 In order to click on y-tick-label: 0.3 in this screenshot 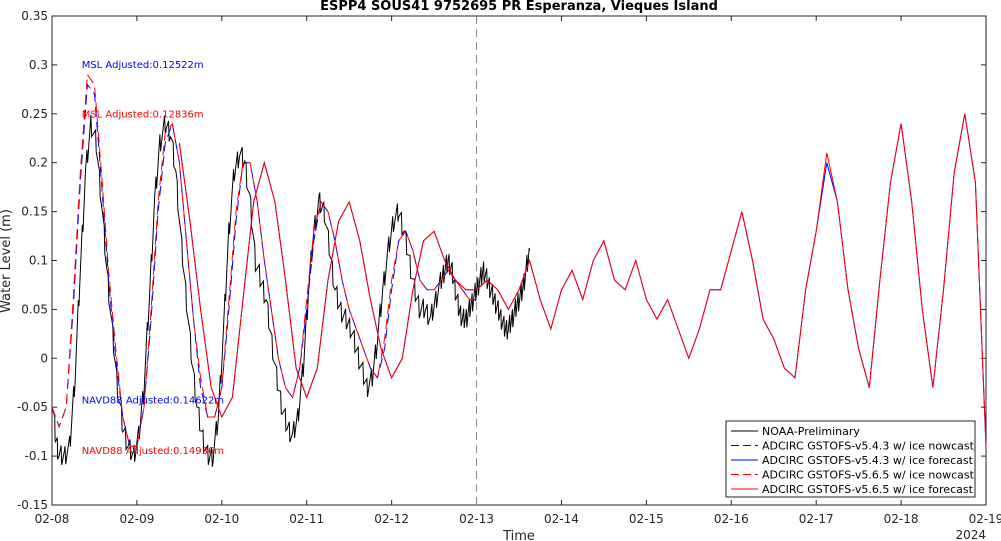, I will do `click(38, 65)`.